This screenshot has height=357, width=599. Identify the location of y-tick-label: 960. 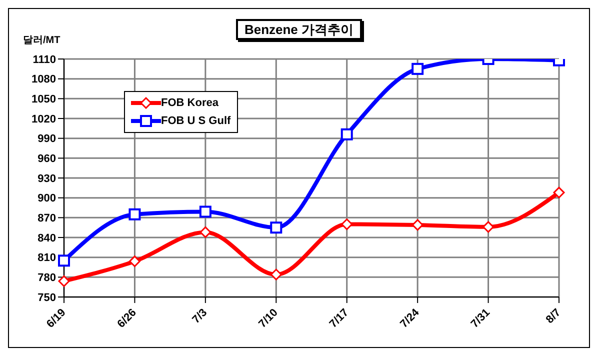
(47, 159).